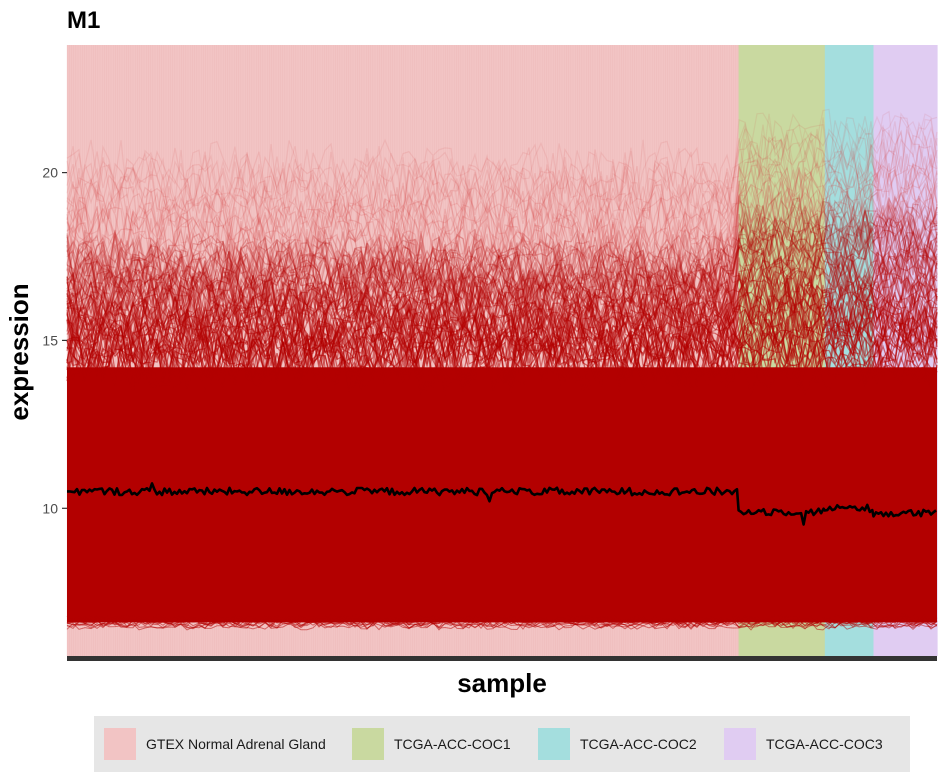  What do you see at coordinates (638, 744) in the screenshot?
I see `legend-label-3: TCGA-ACC-COC2` at bounding box center [638, 744].